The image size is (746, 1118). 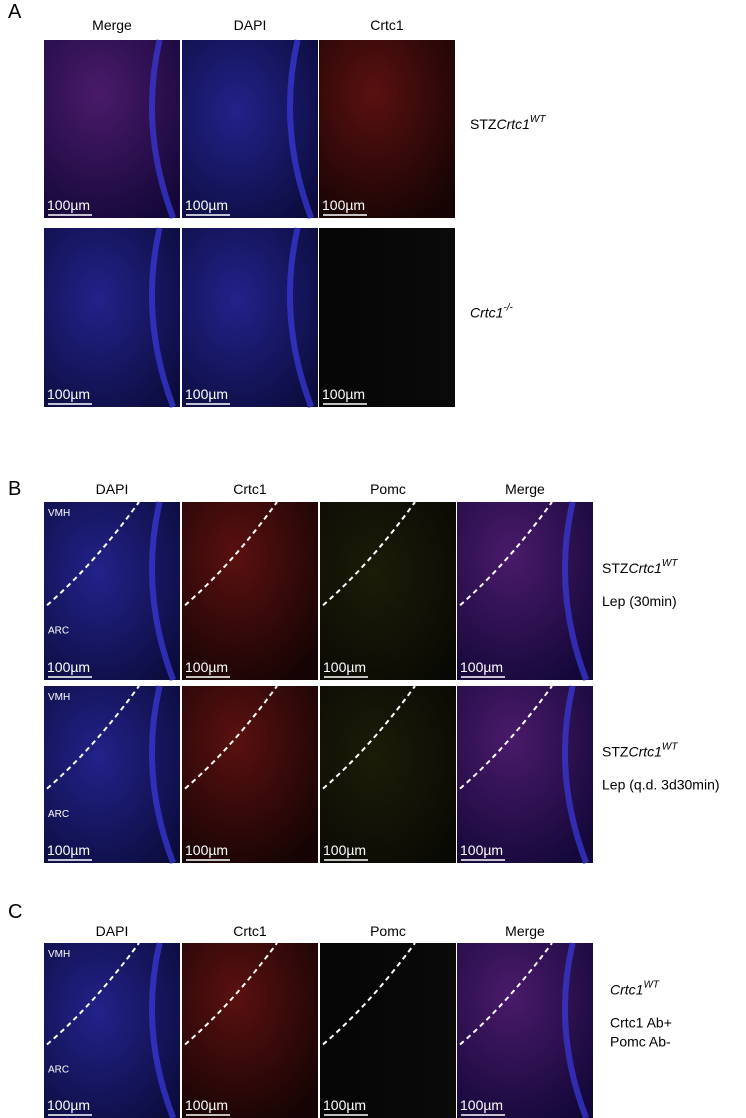 What do you see at coordinates (661, 785) in the screenshot?
I see `row-note: Lep (q.d. 3d30min)` at bounding box center [661, 785].